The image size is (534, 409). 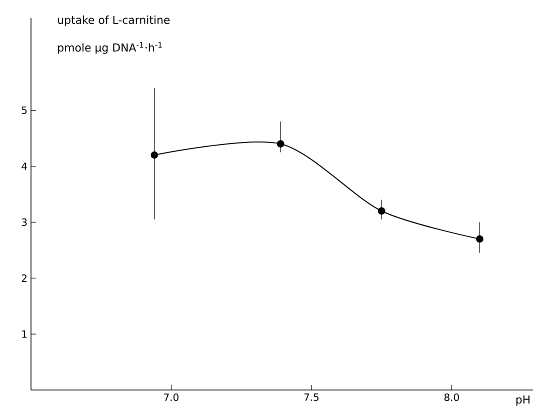 What do you see at coordinates (24, 110) in the screenshot?
I see `y-tick-label: 5` at bounding box center [24, 110].